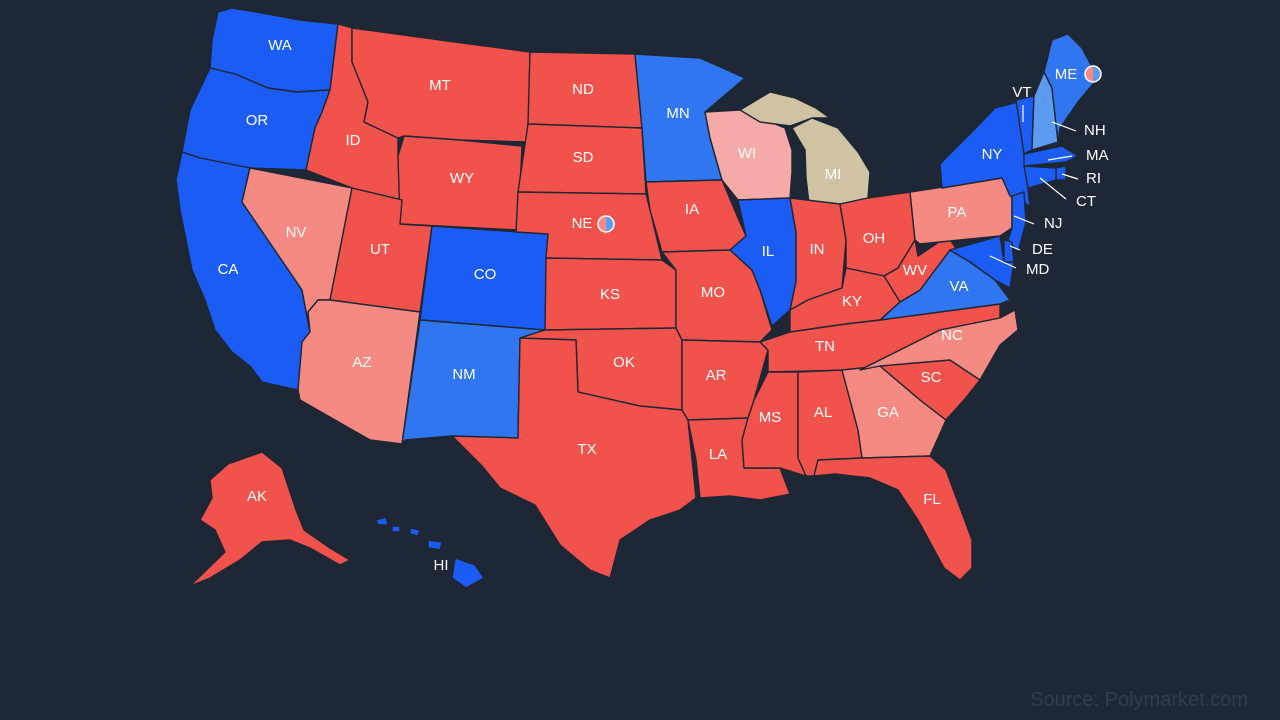  What do you see at coordinates (583, 89) in the screenshot?
I see `state-label-nd: ND` at bounding box center [583, 89].